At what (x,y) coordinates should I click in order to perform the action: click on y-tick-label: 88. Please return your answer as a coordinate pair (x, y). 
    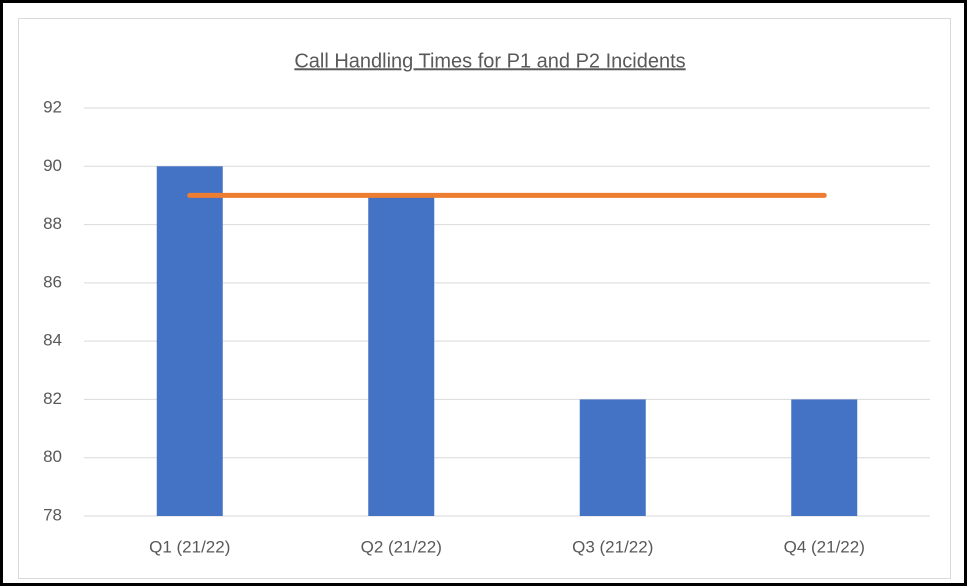
    Looking at the image, I should click on (52, 223).